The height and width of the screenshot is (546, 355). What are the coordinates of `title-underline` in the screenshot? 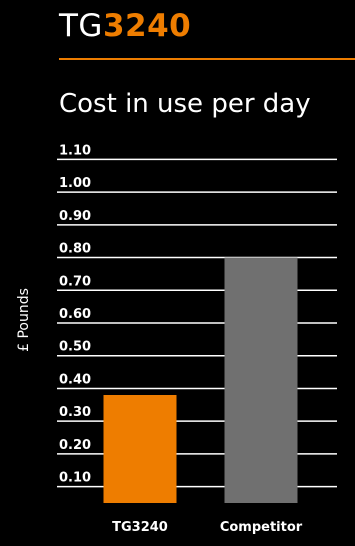 It's located at (207, 59).